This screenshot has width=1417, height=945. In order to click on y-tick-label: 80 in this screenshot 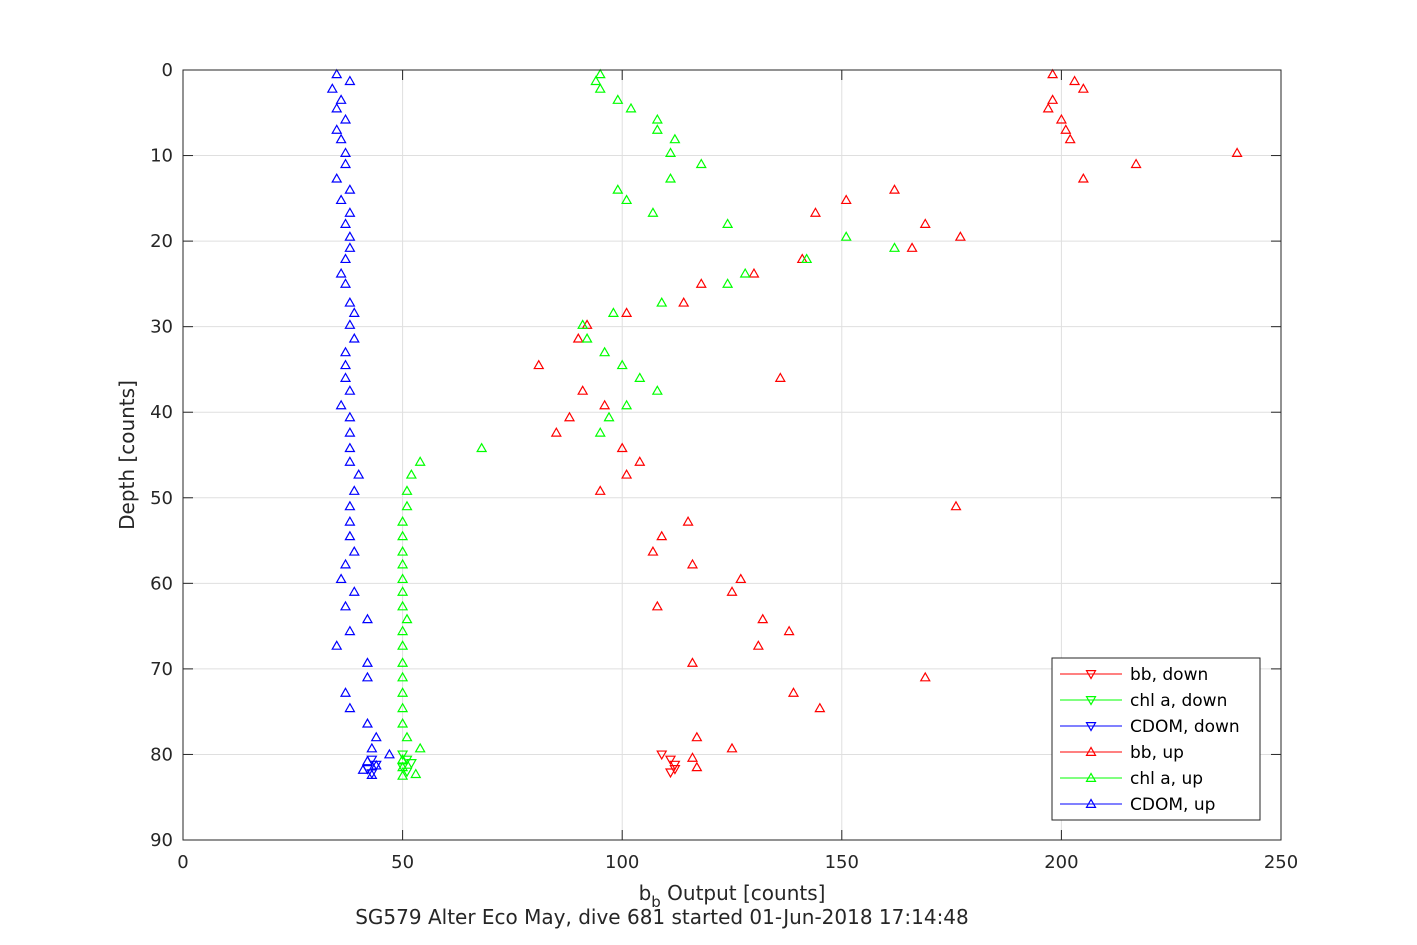, I will do `click(161, 754)`.